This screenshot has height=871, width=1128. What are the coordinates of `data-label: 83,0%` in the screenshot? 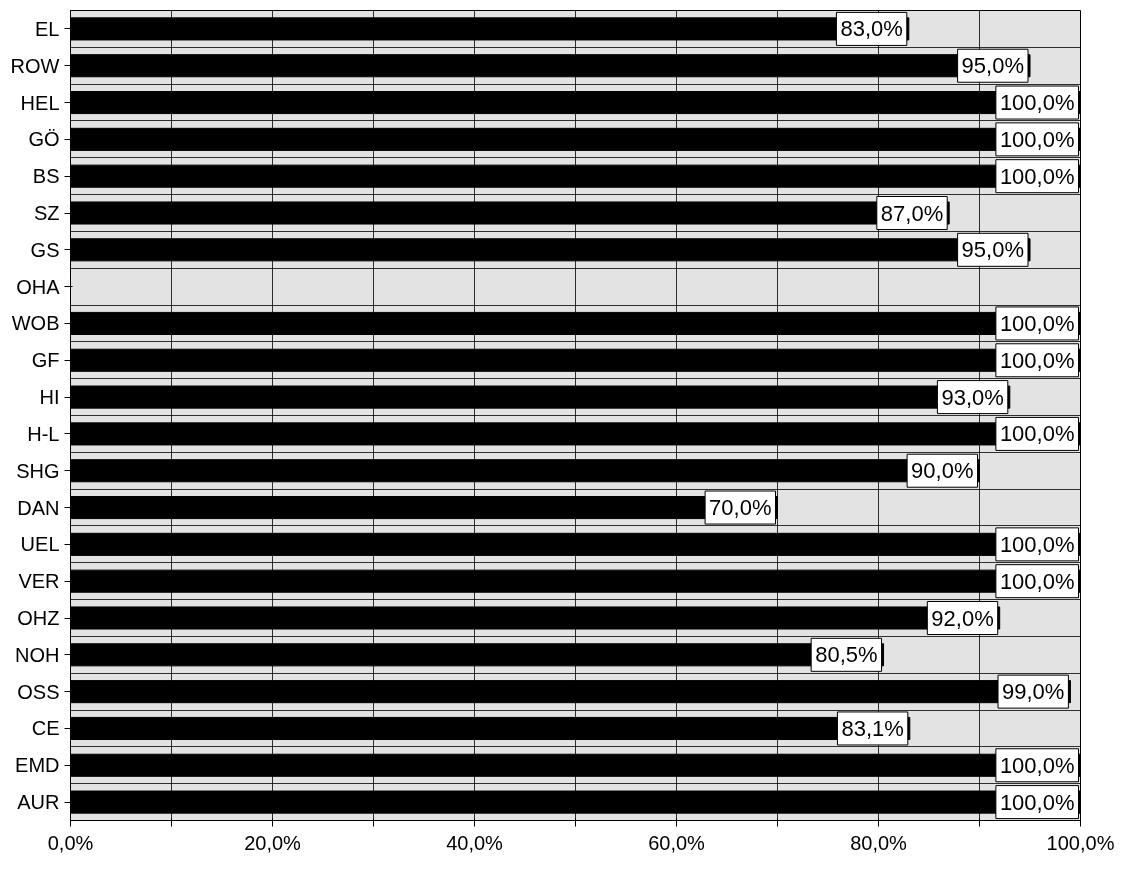 It's located at (871, 29).